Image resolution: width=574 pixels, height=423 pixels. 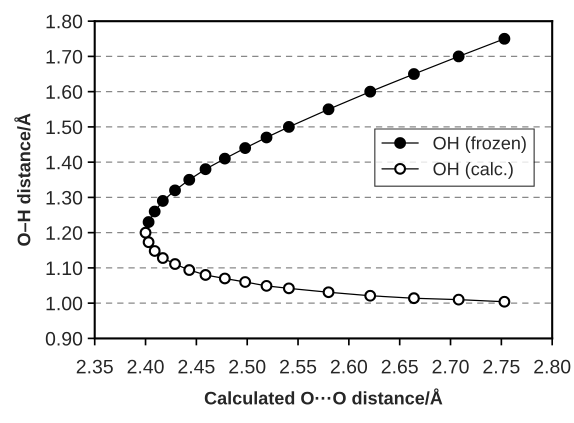 What do you see at coordinates (64, 21) in the screenshot?
I see `y-tick-label: 1.80` at bounding box center [64, 21].